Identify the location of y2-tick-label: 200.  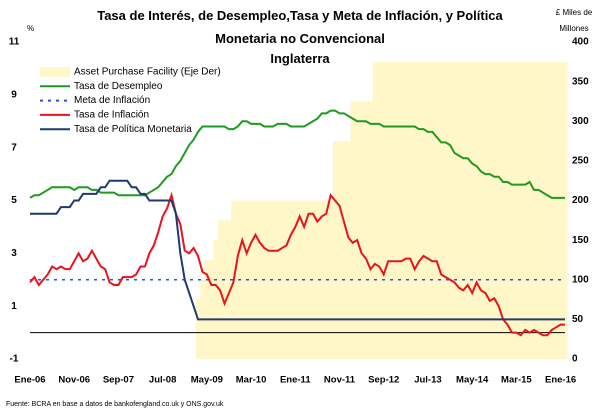
(580, 200).